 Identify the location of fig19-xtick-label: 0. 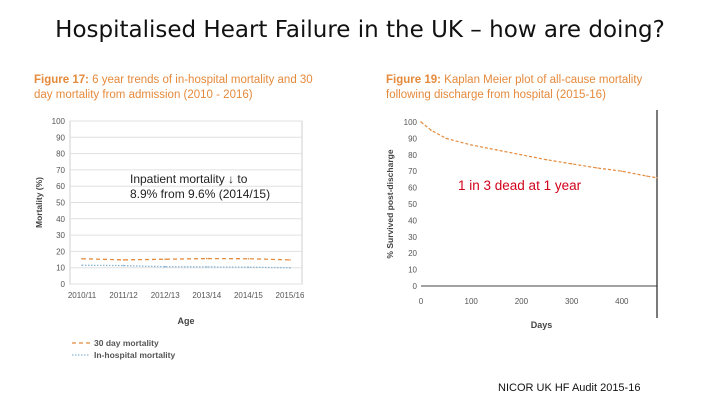
(421, 301).